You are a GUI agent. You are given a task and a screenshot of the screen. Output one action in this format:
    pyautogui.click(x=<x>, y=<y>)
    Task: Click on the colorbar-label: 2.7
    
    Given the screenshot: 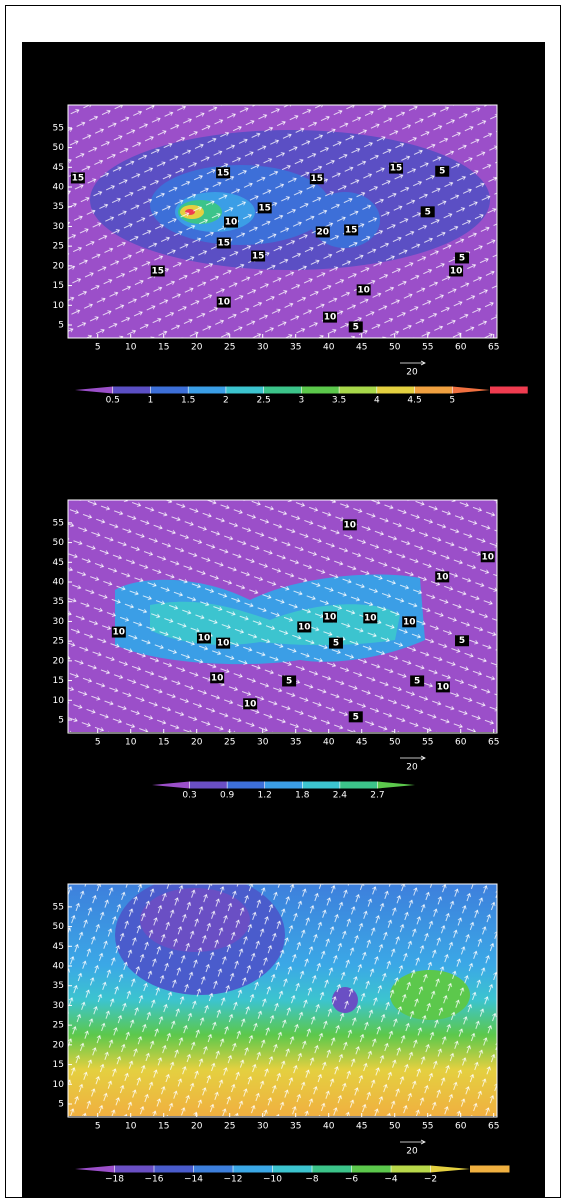 What is the action you would take?
    pyautogui.click(x=377, y=796)
    